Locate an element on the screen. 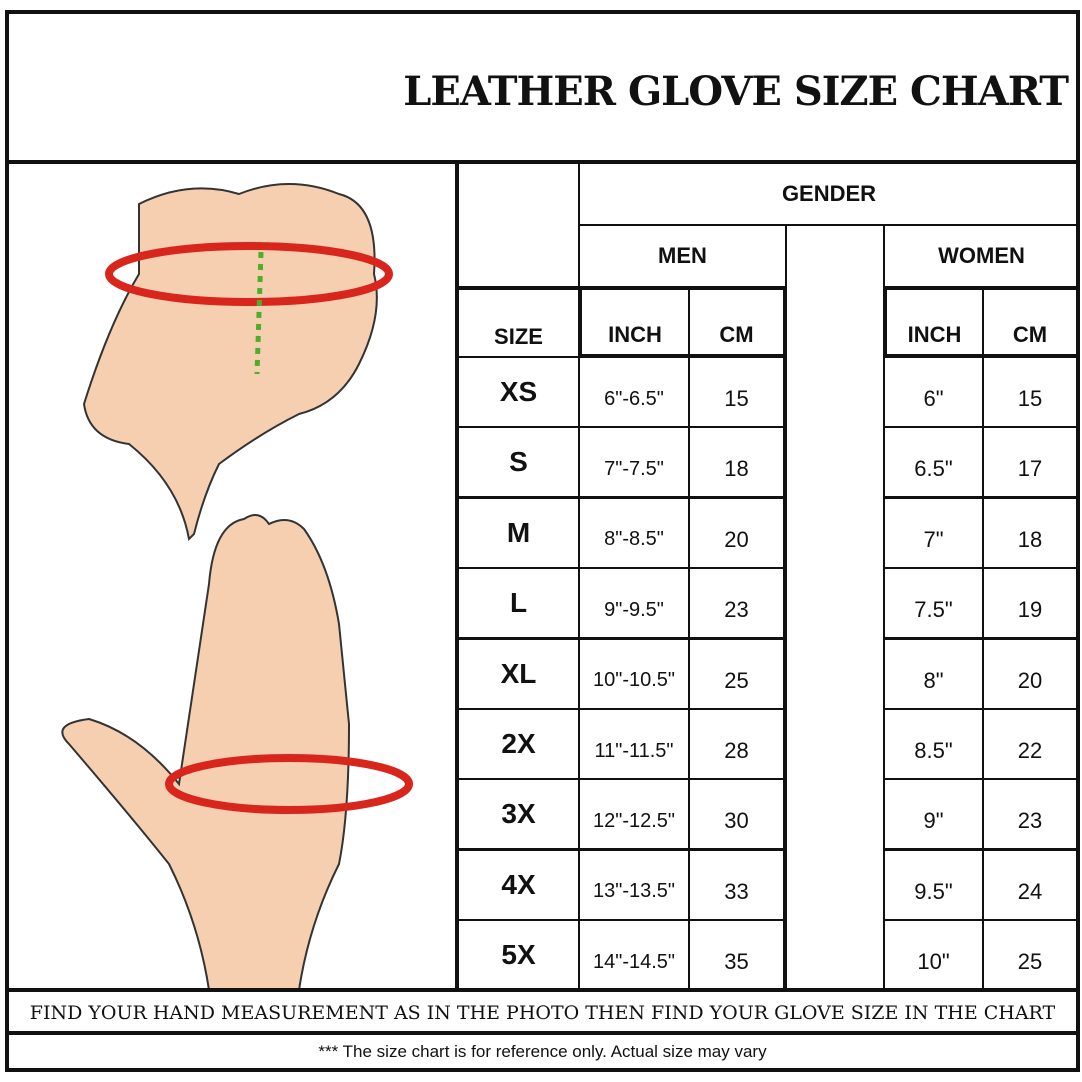 The height and width of the screenshot is (1082, 1082). cell-women-cm: 18 is located at coordinates (1031, 532).